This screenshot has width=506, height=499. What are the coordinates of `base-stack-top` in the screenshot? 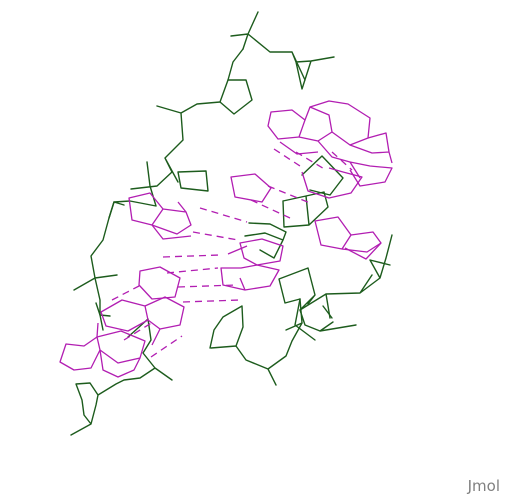 It's located at (330, 149).